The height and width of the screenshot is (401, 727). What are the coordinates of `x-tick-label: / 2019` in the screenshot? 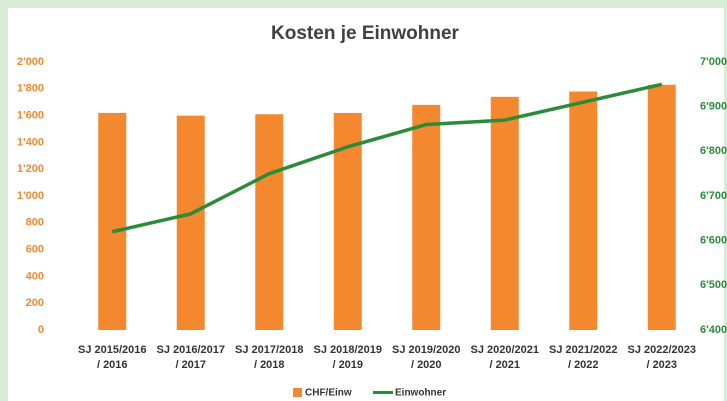 It's located at (347, 365).